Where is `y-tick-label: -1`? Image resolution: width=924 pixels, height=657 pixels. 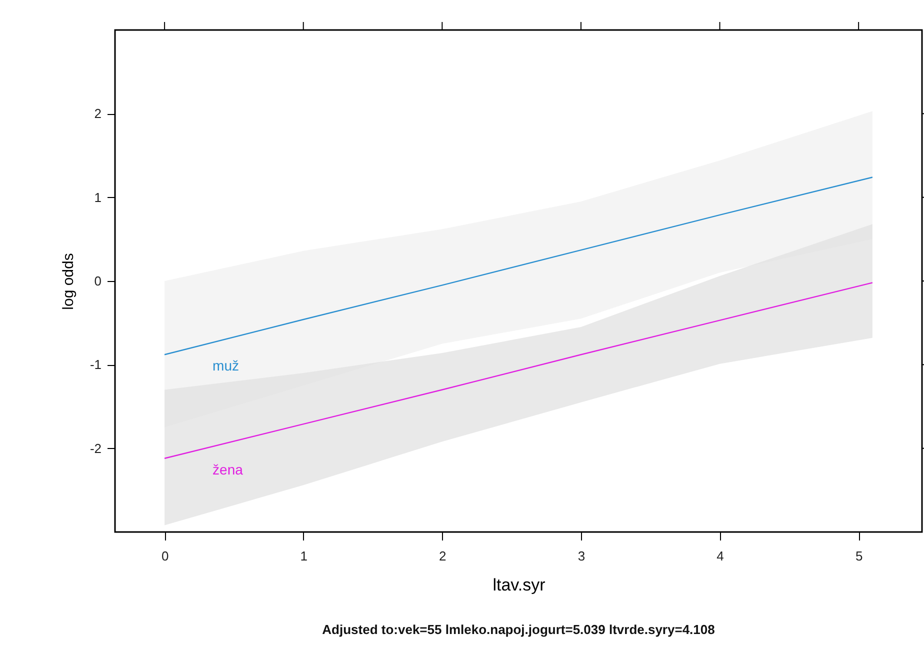
y-tick-label: -1 is located at coordinates (96, 364).